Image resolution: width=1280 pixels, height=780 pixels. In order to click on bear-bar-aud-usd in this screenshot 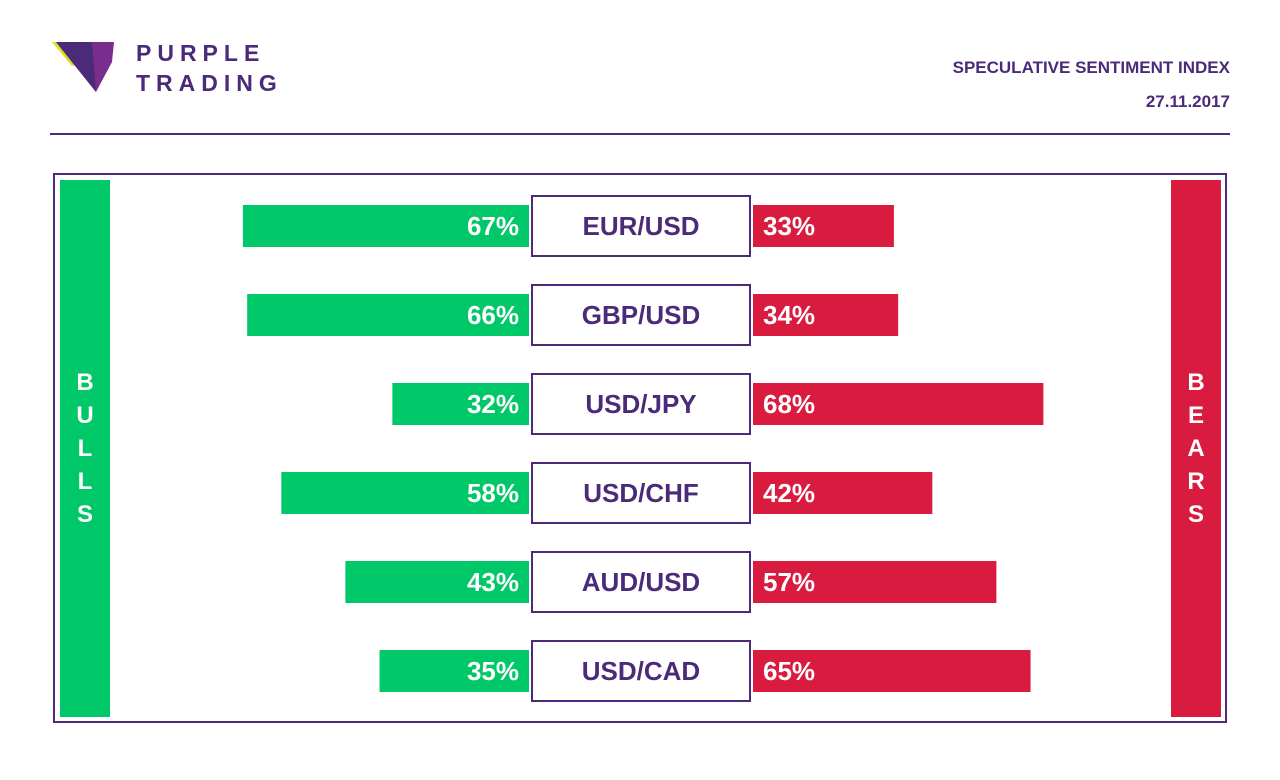, I will do `click(875, 582)`.